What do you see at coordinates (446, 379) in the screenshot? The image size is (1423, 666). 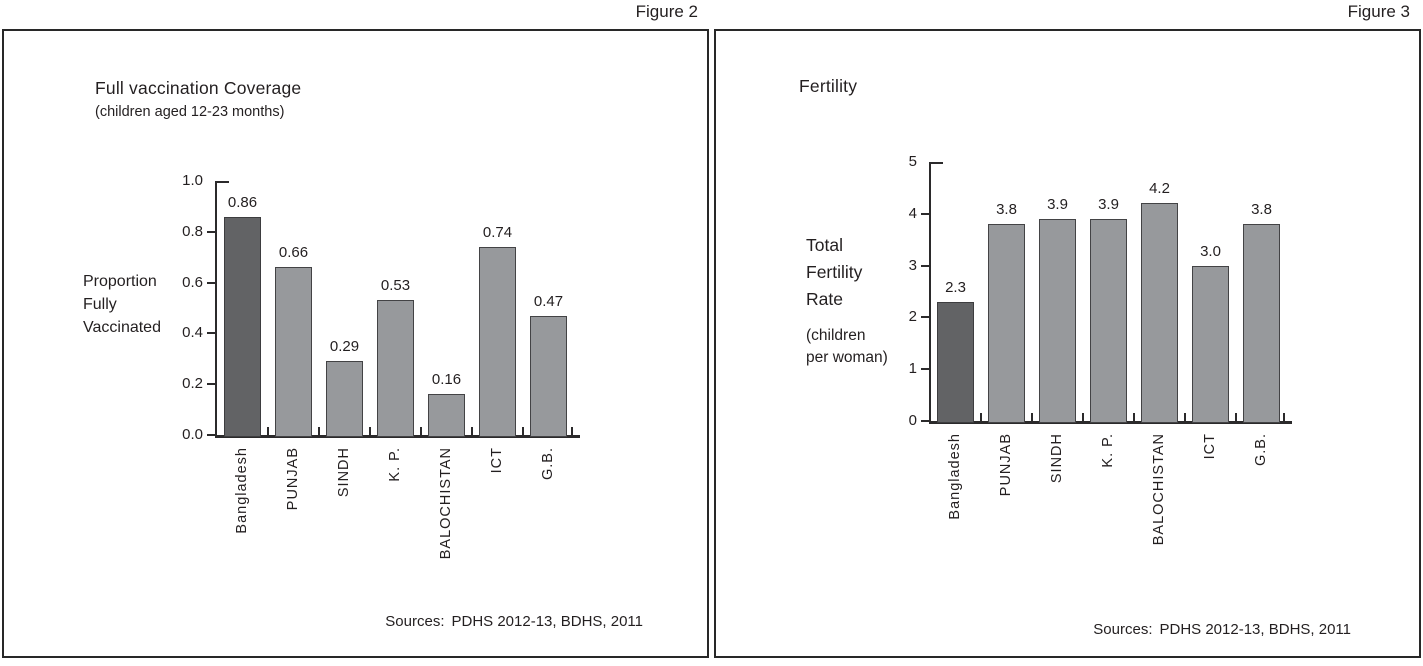 I see `bar-value-label: 0.16` at bounding box center [446, 379].